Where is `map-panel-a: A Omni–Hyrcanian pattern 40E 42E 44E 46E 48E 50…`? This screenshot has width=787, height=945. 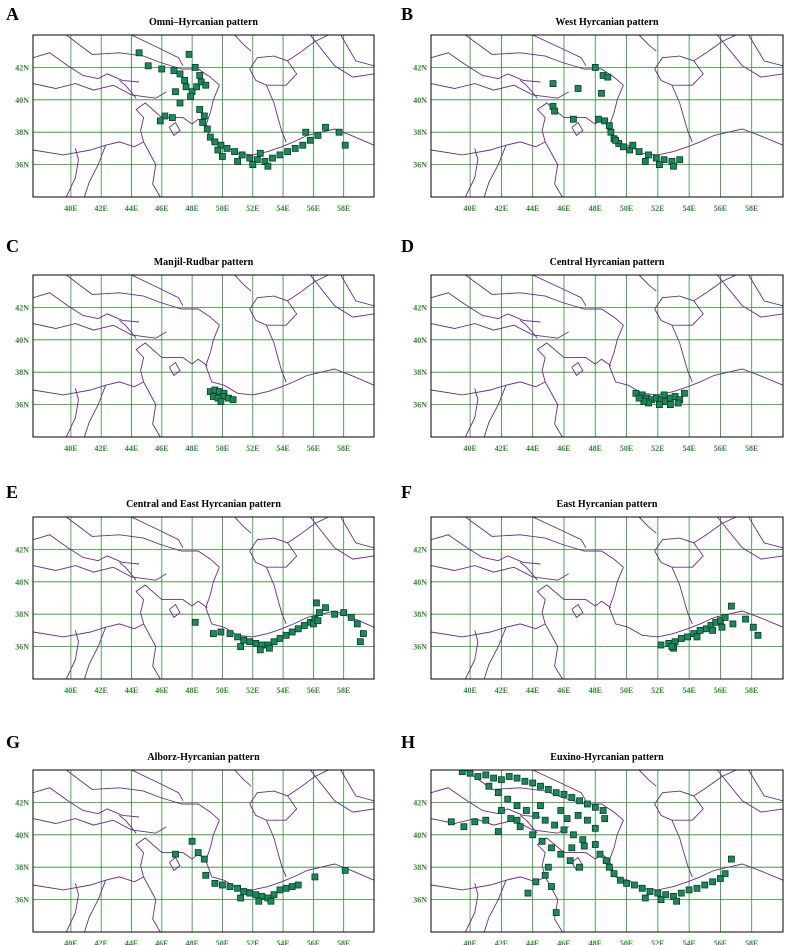 map-panel-a: A Omni–Hyrcanian pattern 40E 42E 44E 46E 48E 50… is located at coordinates (190, 108).